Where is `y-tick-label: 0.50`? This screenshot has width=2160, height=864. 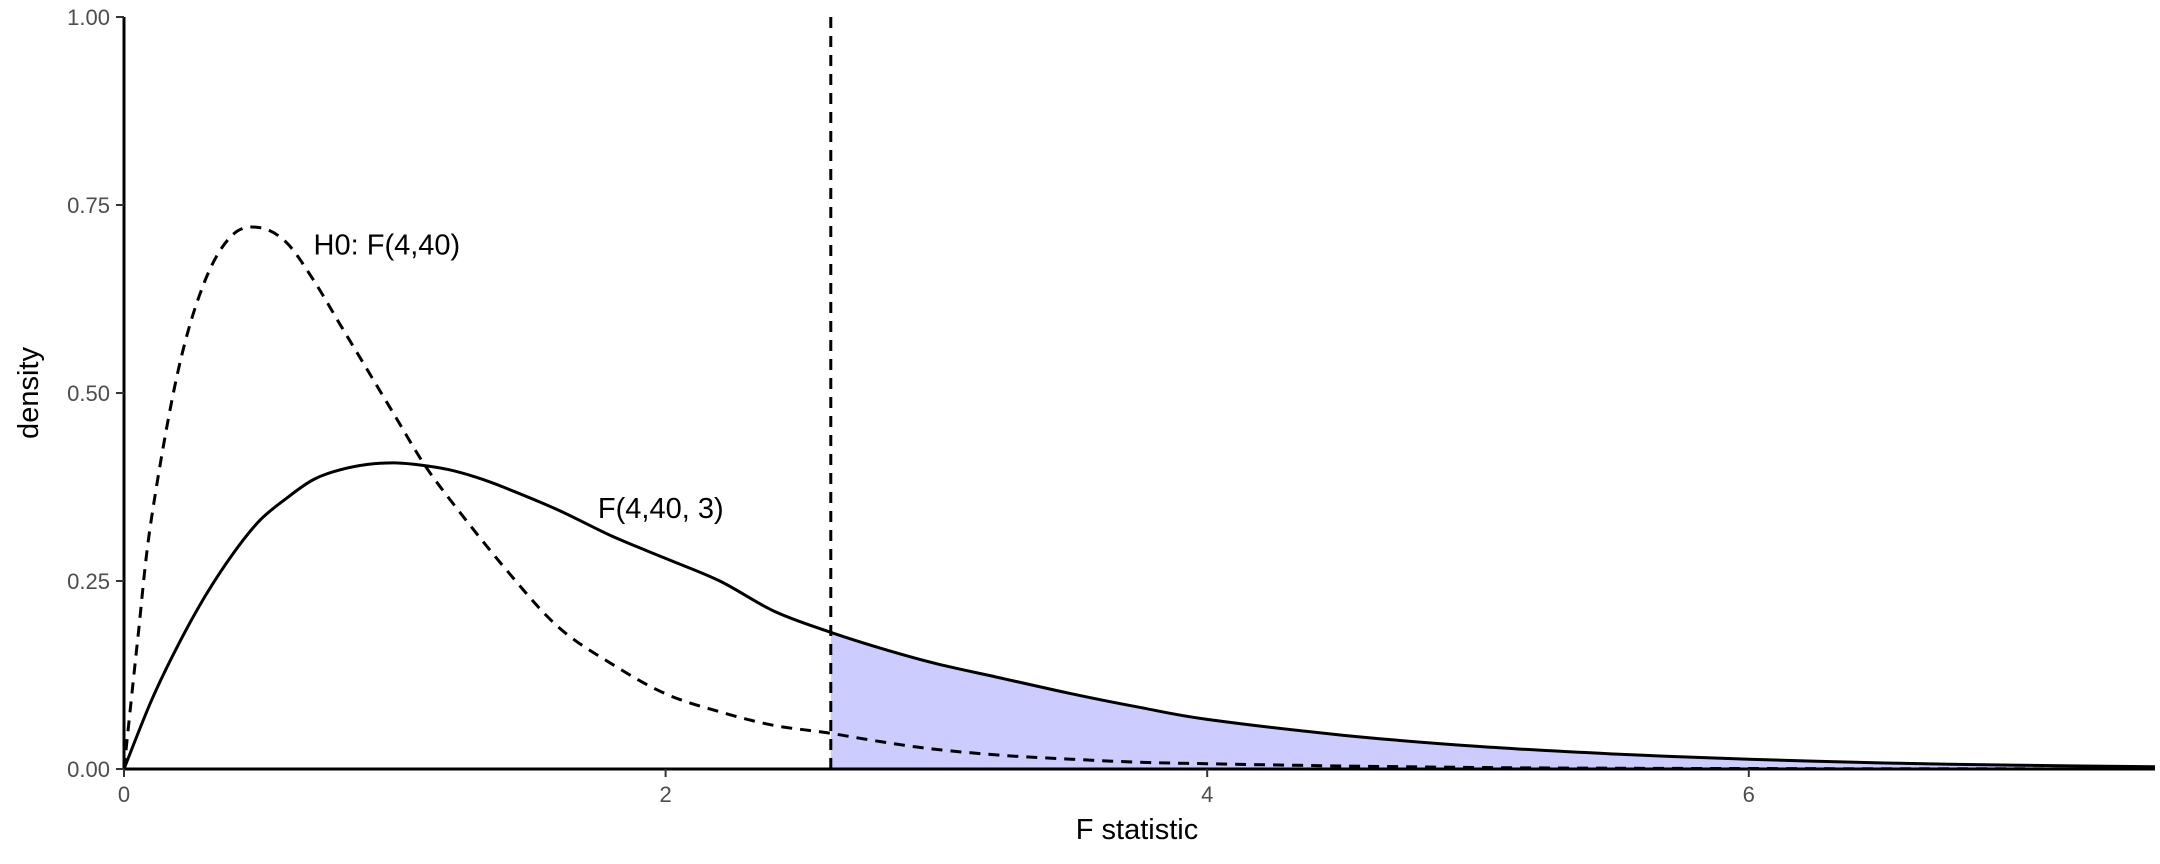
y-tick-label: 0.50 is located at coordinates (88, 393).